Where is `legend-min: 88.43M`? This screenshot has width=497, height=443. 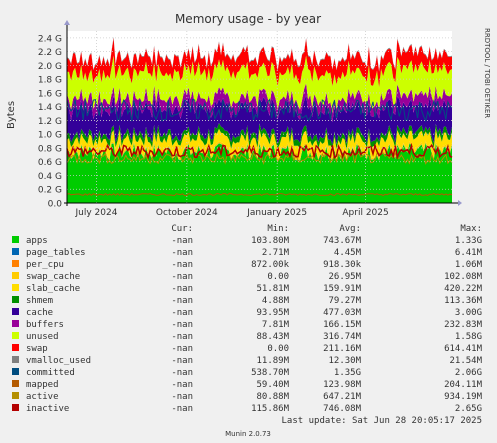
legend-min: 88.43M is located at coordinates (272, 337).